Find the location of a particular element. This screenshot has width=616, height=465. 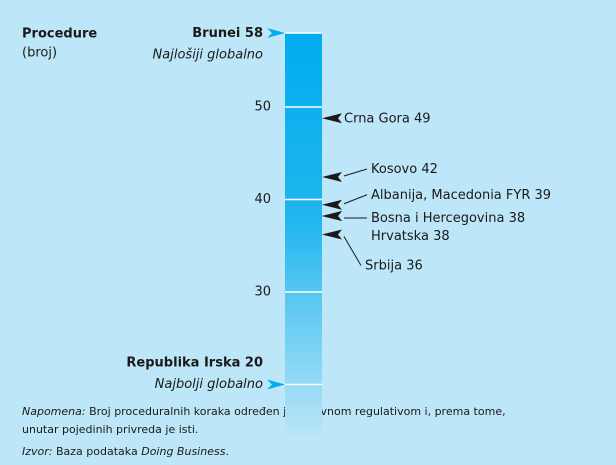

marker-name: Albanija, Macedonia FYR is located at coordinates (450, 194).